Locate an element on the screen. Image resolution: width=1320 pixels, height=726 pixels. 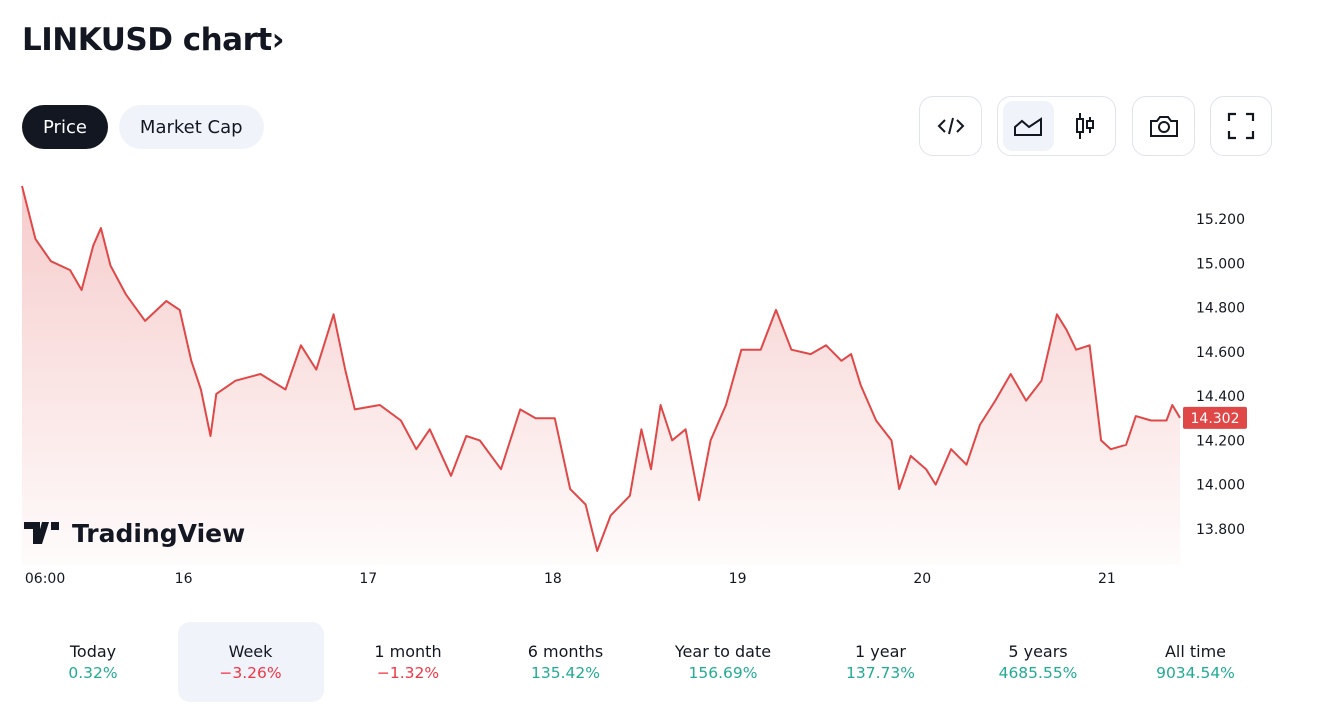
performance-label: 6 months is located at coordinates (565, 651).